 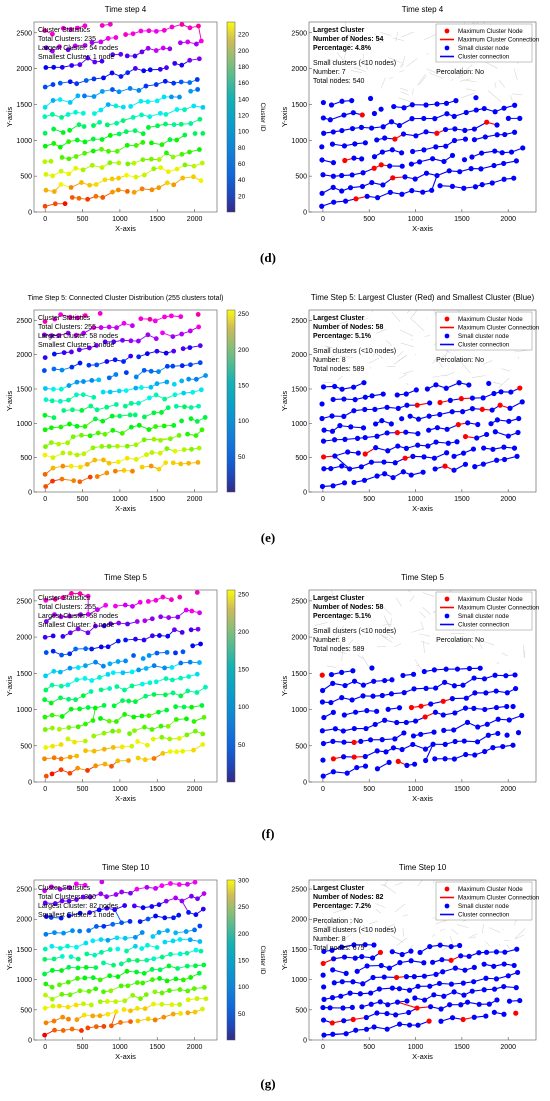 What do you see at coordinates (407, 1005) in the screenshot?
I see `cluster-edge` at bounding box center [407, 1005].